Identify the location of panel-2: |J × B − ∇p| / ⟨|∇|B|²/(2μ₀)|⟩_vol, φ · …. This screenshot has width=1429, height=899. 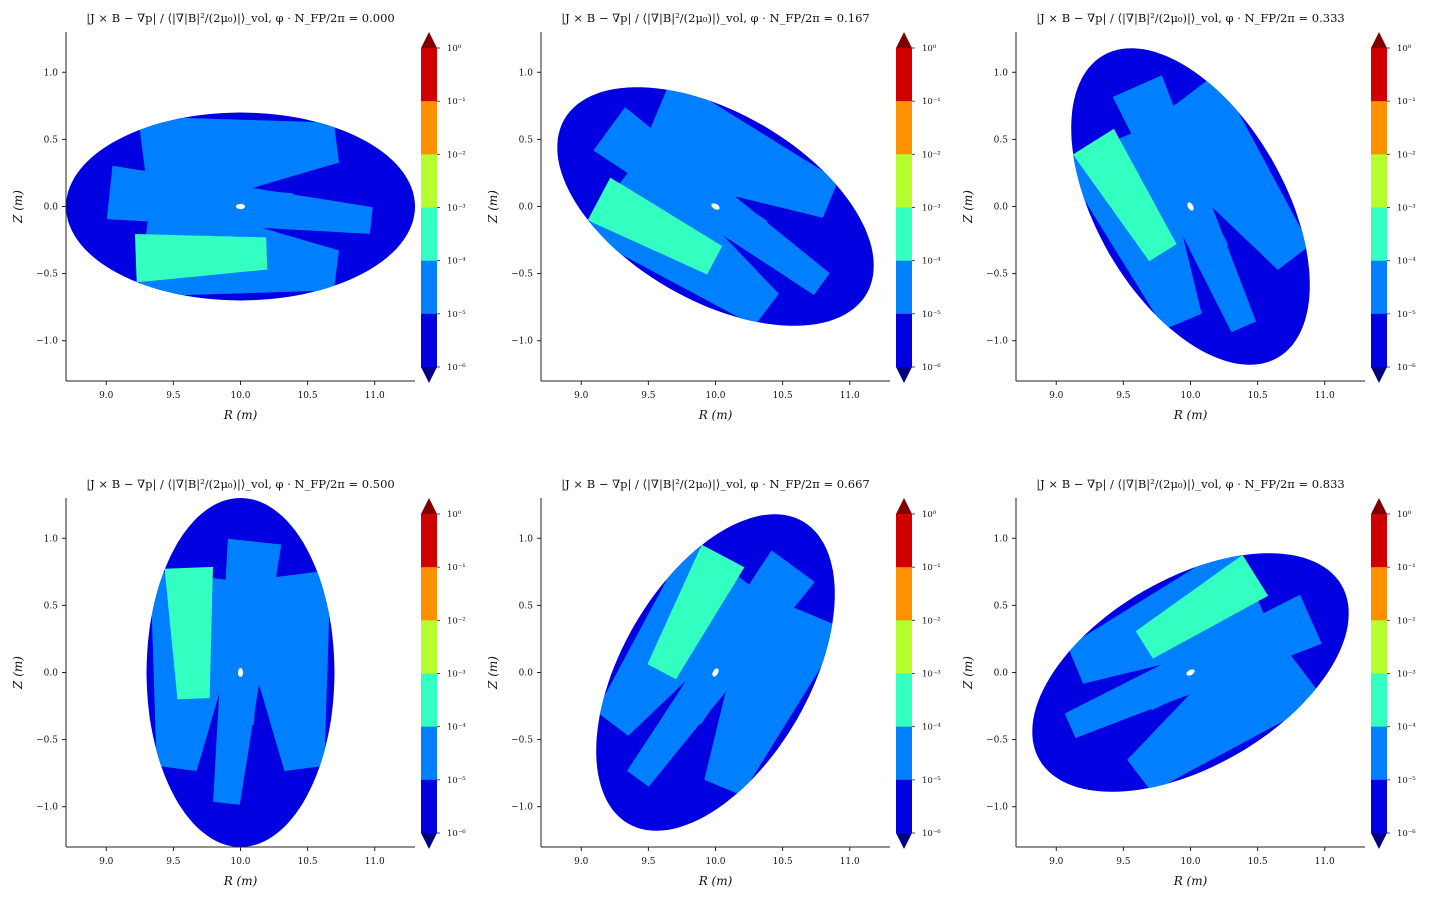
(713, 216).